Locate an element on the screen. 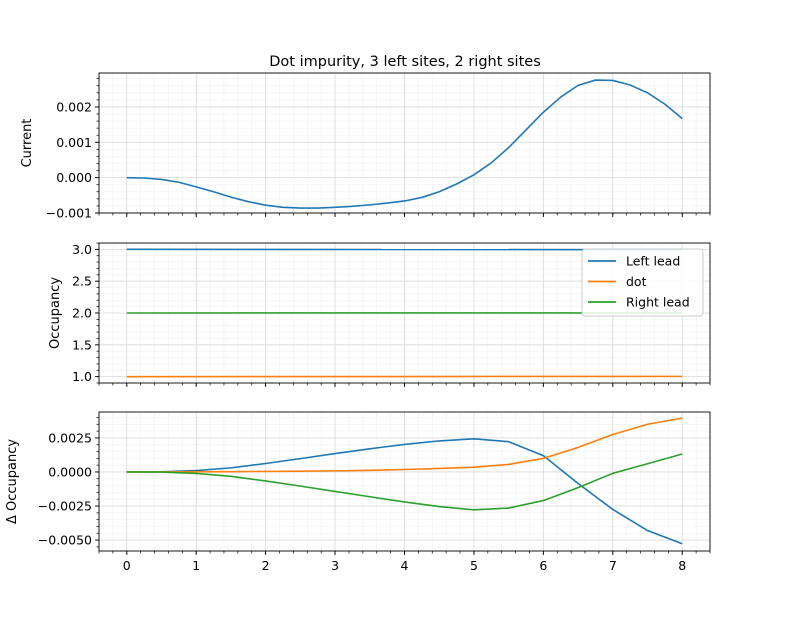 This screenshot has width=789, height=619. x-tick-label: 4 is located at coordinates (405, 565).